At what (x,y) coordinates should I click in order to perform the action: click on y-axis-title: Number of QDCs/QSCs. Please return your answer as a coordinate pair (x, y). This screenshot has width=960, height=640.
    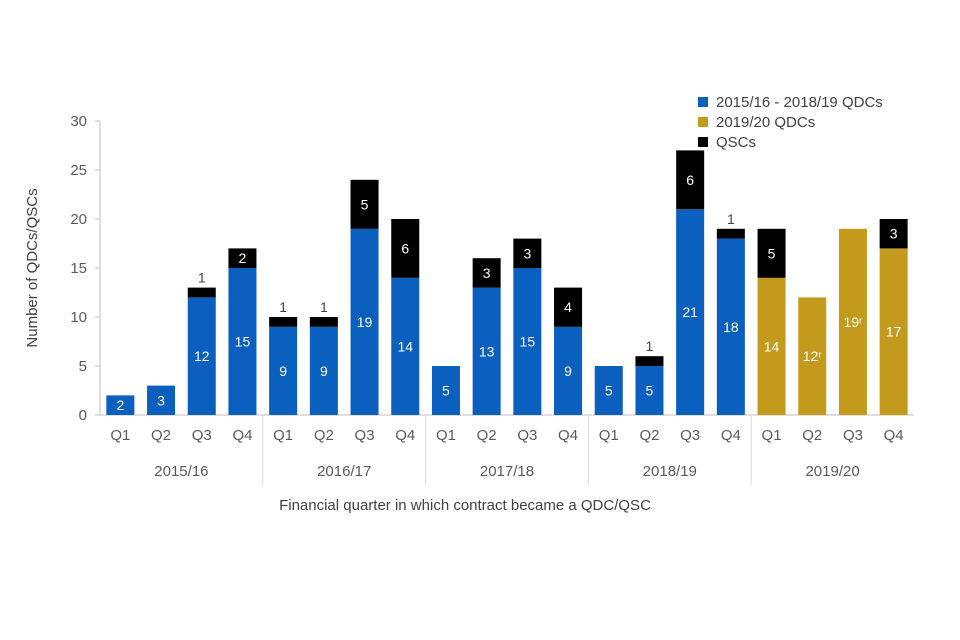
    Looking at the image, I should click on (32, 267).